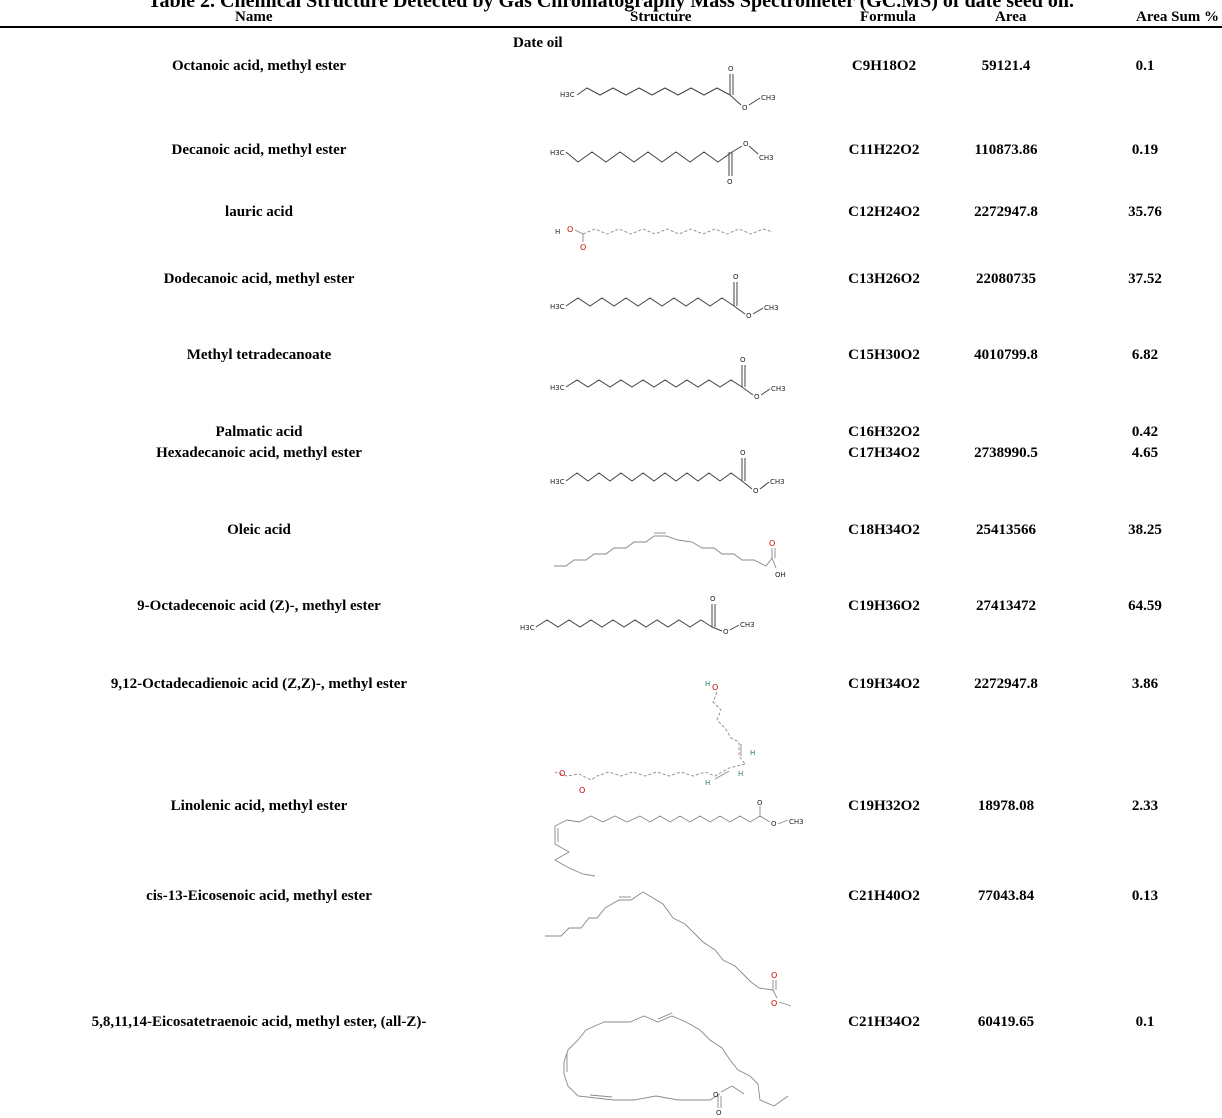 The height and width of the screenshot is (1118, 1222). Describe the element at coordinates (1145, 355) in the screenshot. I see `row-5-area-sum: 6.82` at that location.